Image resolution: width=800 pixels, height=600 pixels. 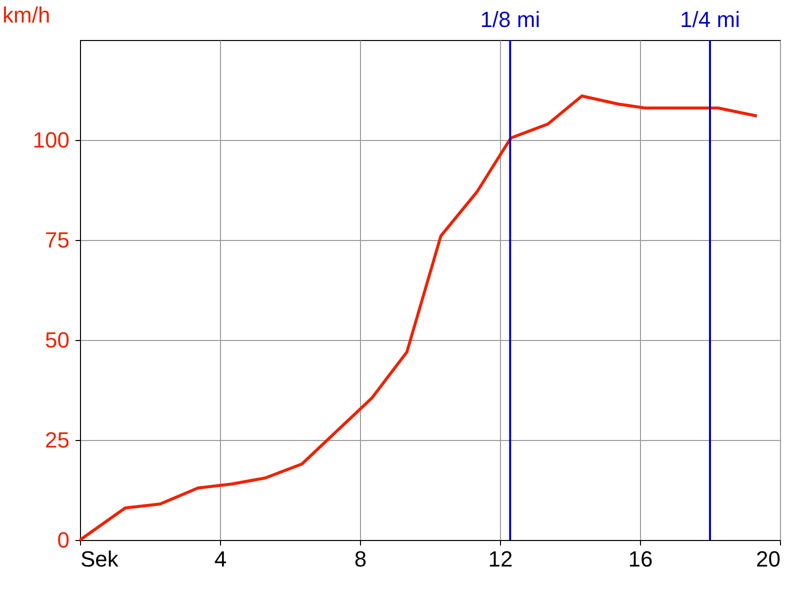 What do you see at coordinates (220, 559) in the screenshot?
I see `x-tick-label: 4` at bounding box center [220, 559].